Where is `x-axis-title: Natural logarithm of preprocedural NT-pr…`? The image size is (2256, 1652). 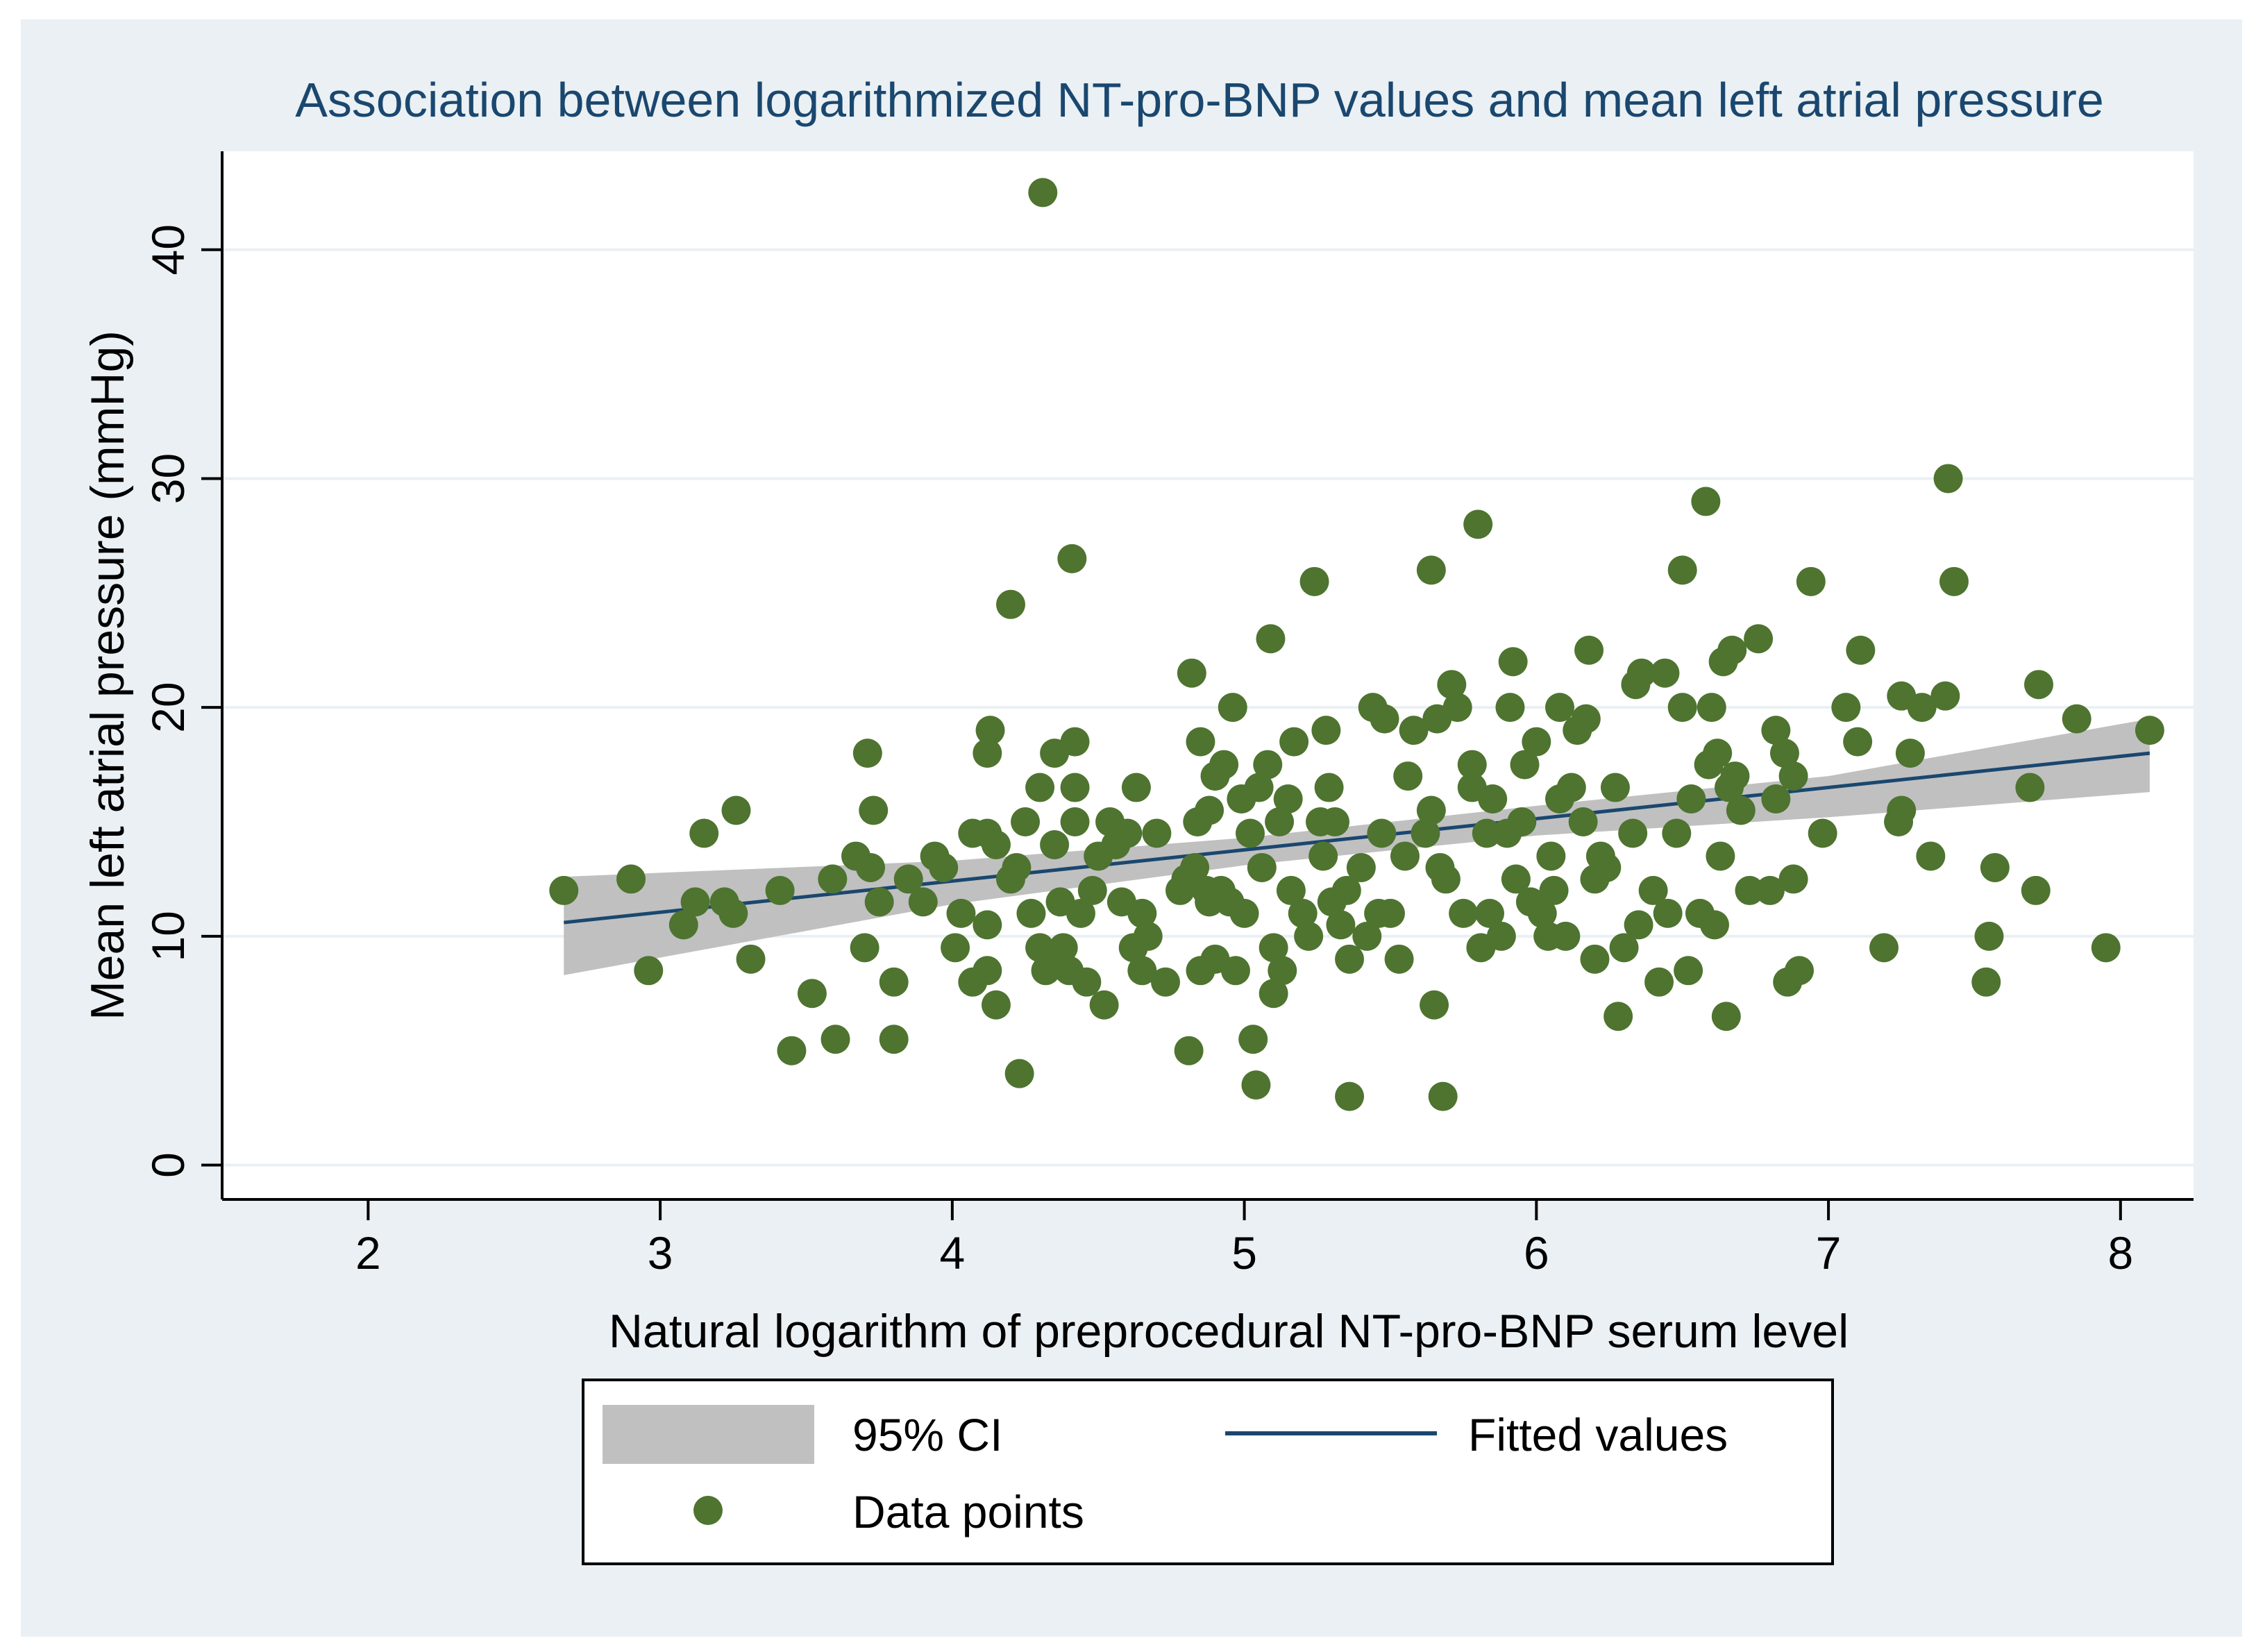
x-axis-title: Natural logarithm of preprocedural NT-pr… is located at coordinates (1229, 1331).